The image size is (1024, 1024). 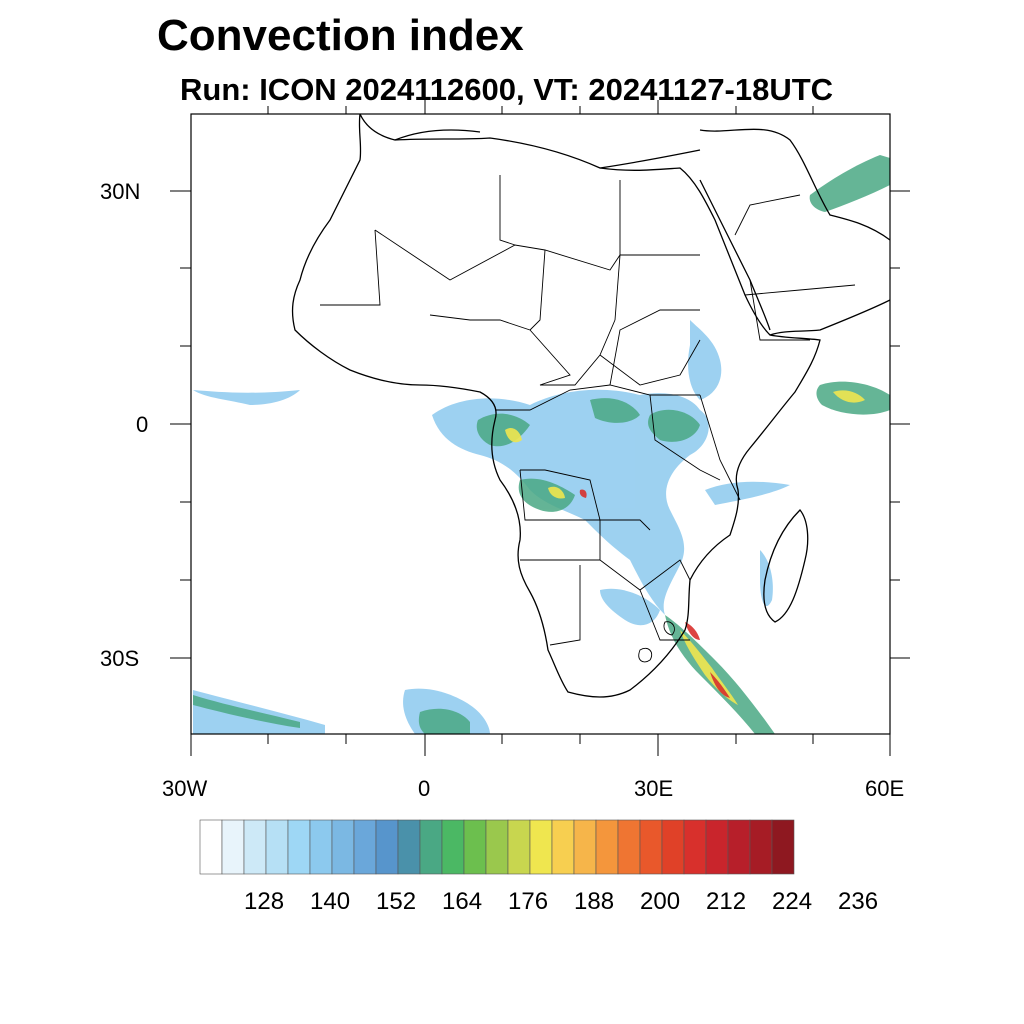 I want to click on lon-label-30e: 30E, so click(x=654, y=788).